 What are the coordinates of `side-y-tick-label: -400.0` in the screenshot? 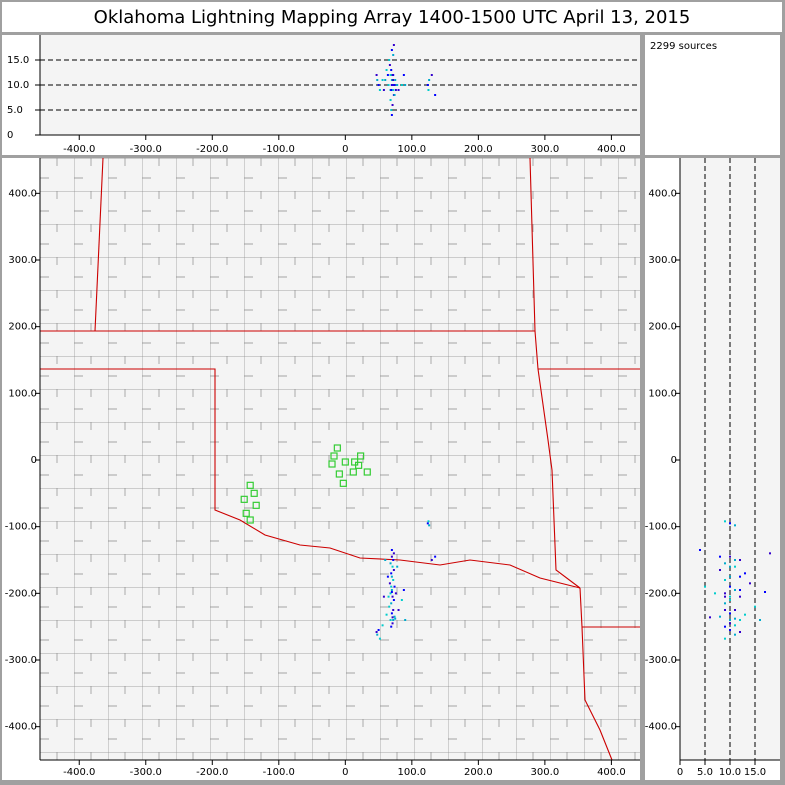 It's located at (661, 727).